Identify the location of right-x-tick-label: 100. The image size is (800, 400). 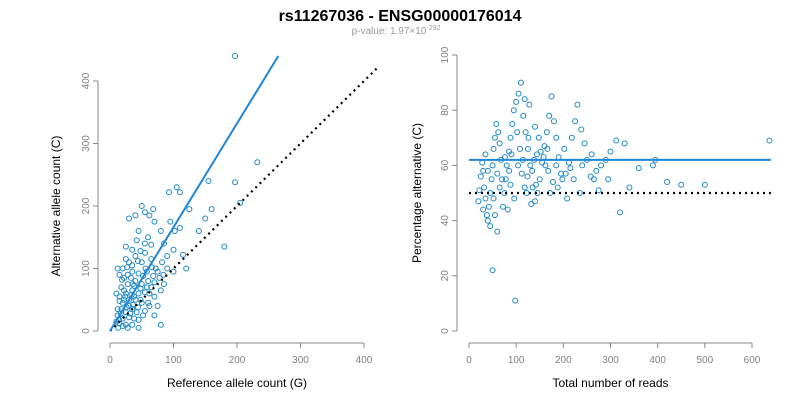
(516, 360).